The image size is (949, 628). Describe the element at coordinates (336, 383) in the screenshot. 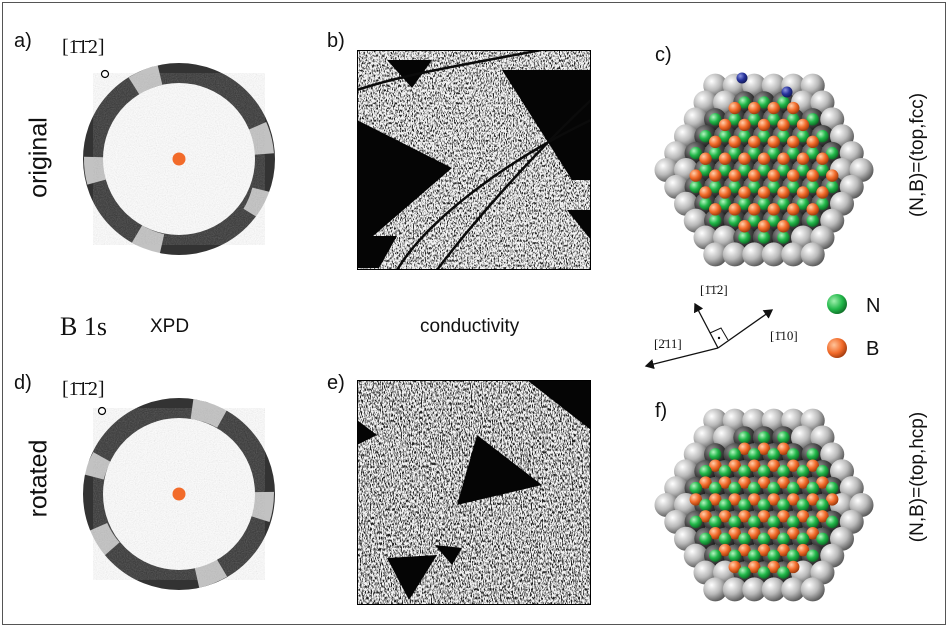

I see `panel-label-e: e)` at that location.